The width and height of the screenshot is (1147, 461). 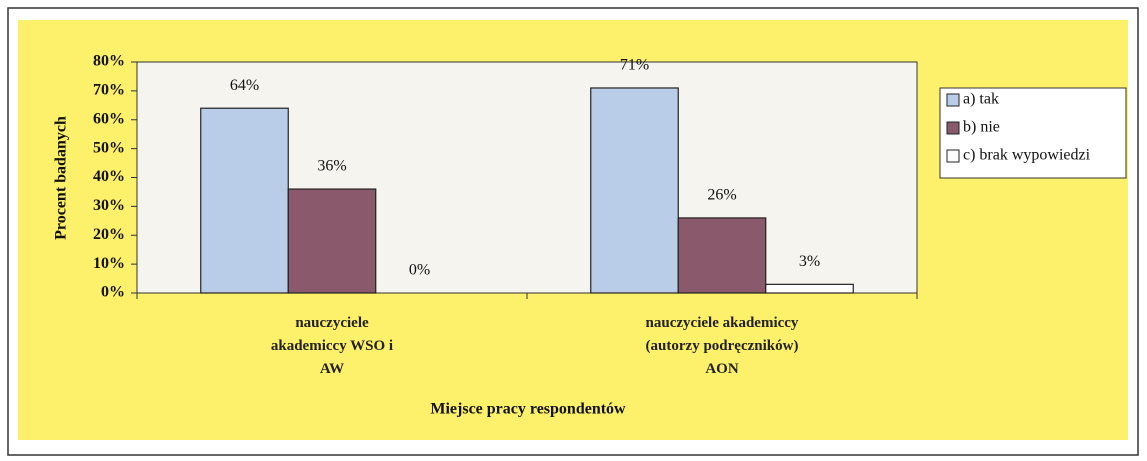 I want to click on y-tick-label: 20%, so click(x=109, y=234).